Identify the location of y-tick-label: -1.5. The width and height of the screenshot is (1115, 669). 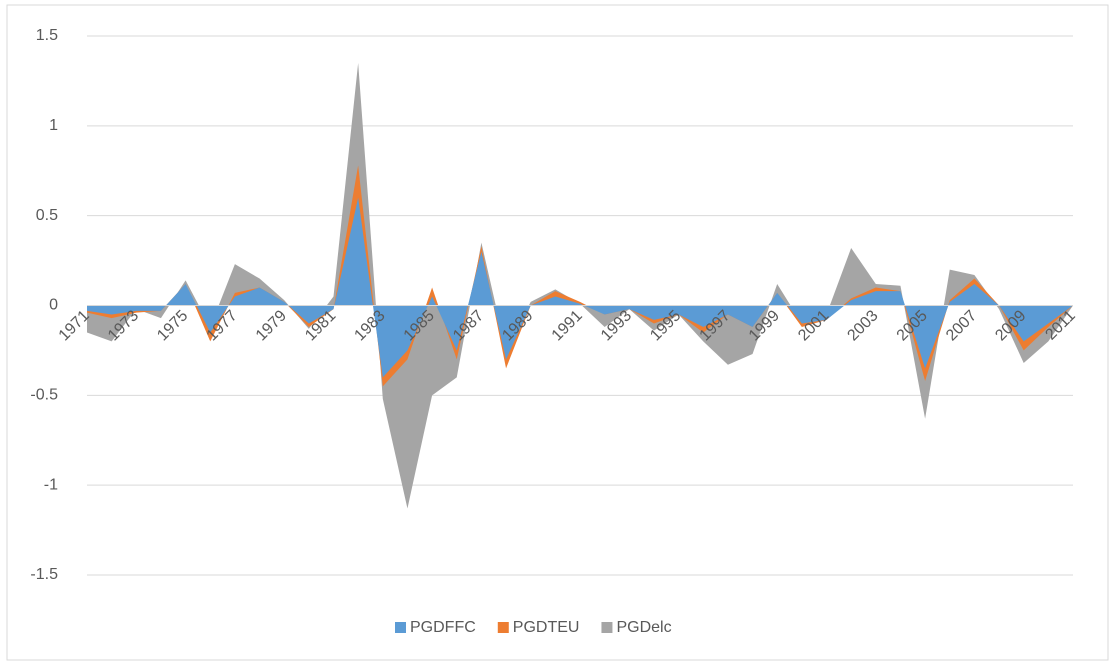
(44, 574).